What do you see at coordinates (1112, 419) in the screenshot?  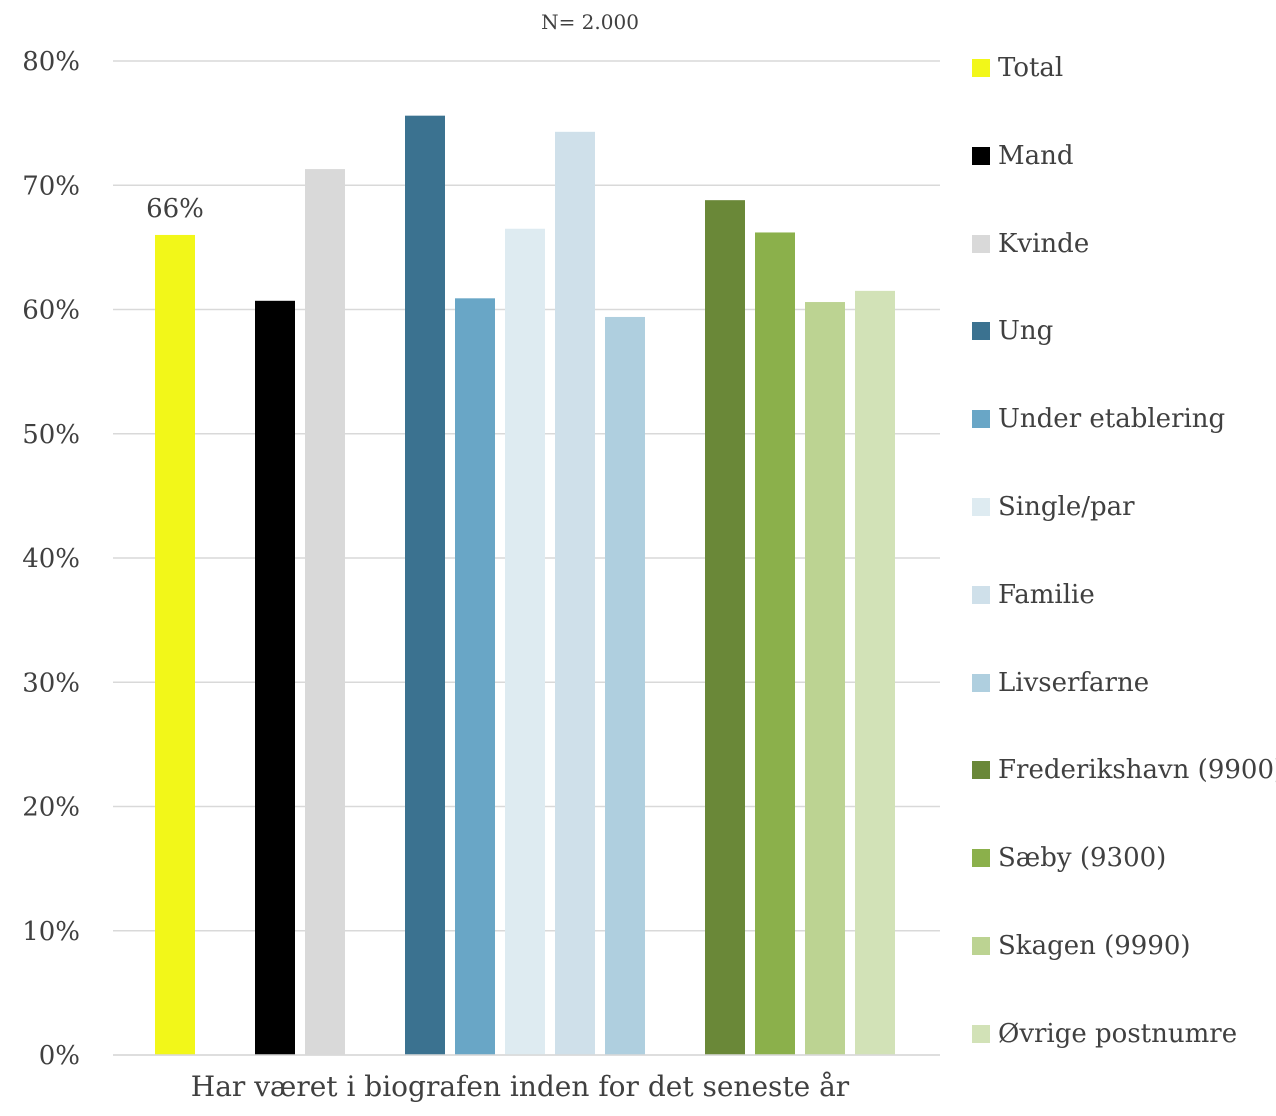 I see `legend-label: Under etablering` at bounding box center [1112, 419].